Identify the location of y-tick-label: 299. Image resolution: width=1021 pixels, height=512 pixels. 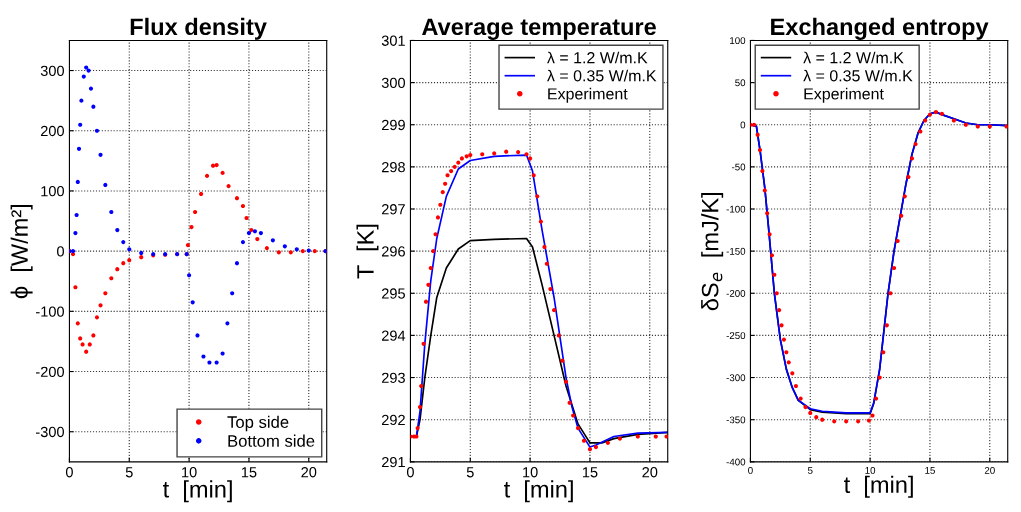
(393, 125).